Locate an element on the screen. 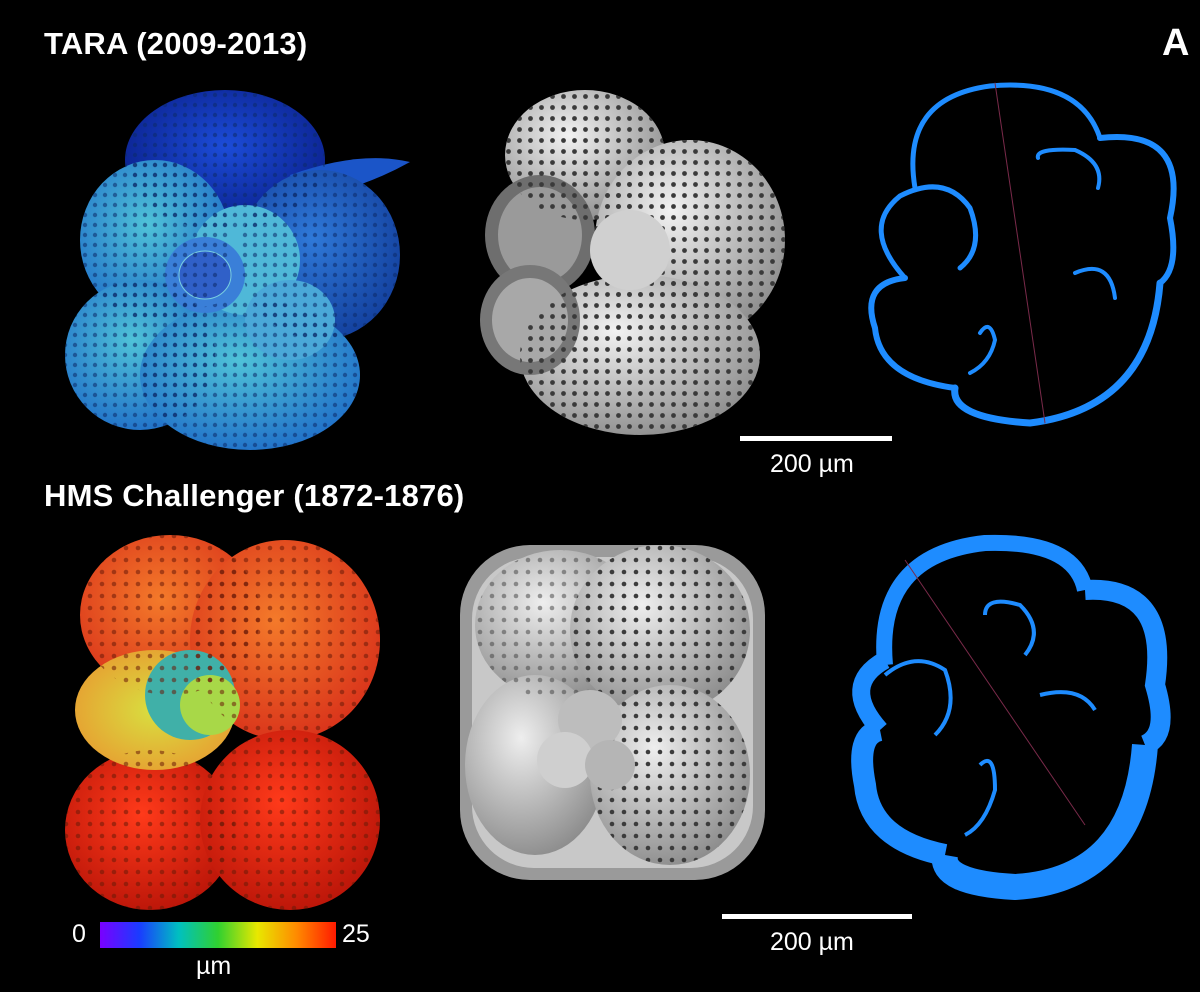 This screenshot has width=1200, height=992. challenger-thickness-map is located at coordinates (222, 722).